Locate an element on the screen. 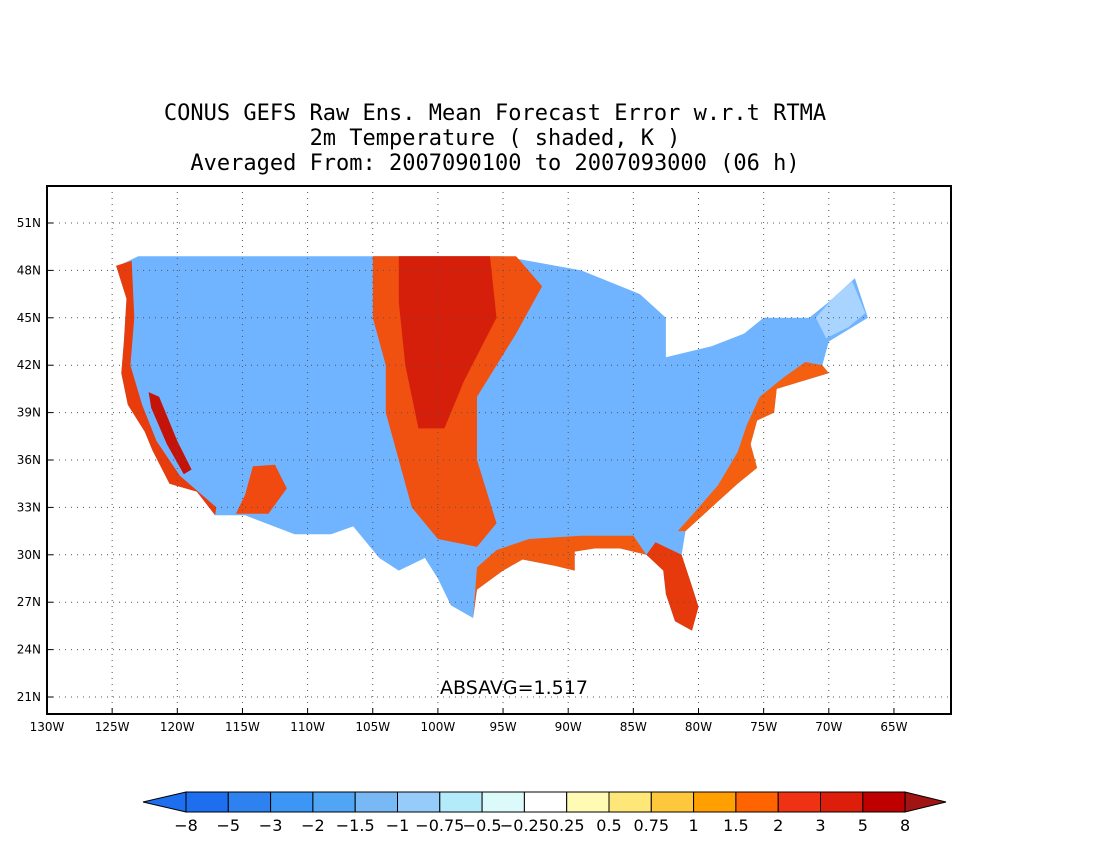  absavg-label: ABSAVG=1.517 is located at coordinates (514, 688).